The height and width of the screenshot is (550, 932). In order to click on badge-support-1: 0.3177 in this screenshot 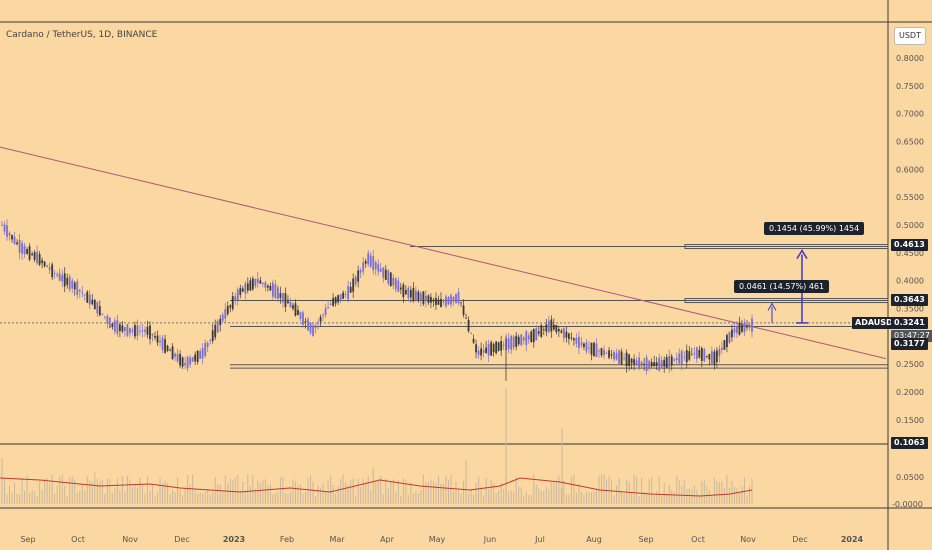, I will do `click(909, 344)`.